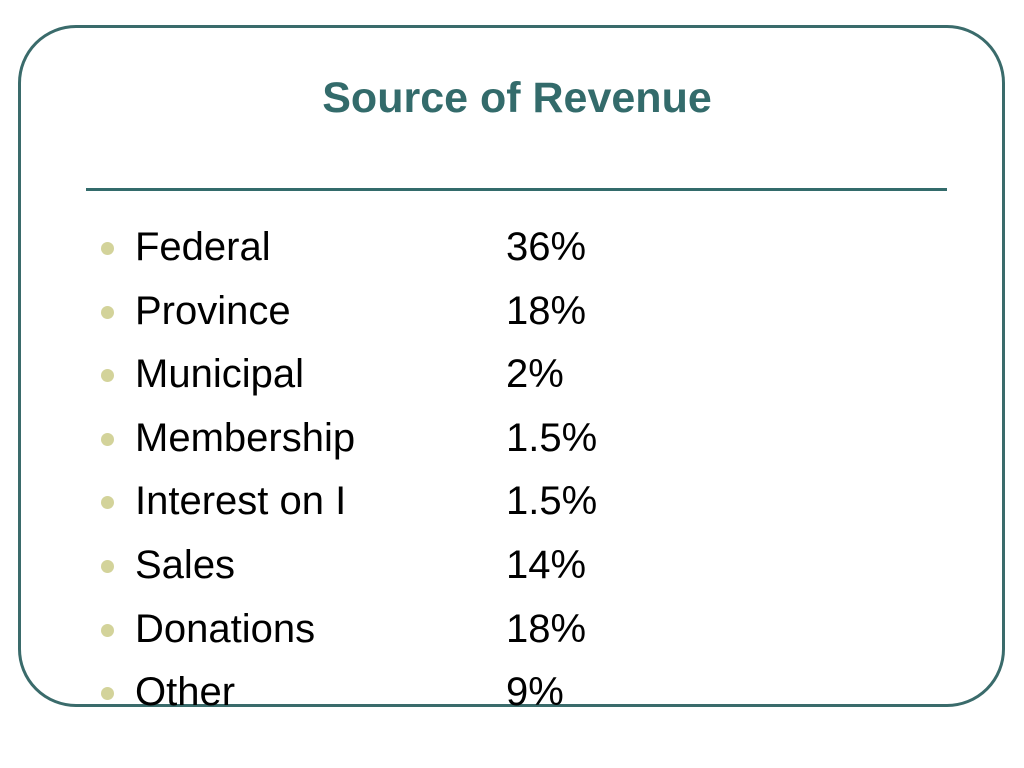 This screenshot has height=768, width=1024. Describe the element at coordinates (213, 310) in the screenshot. I see `item-label: Province` at that location.